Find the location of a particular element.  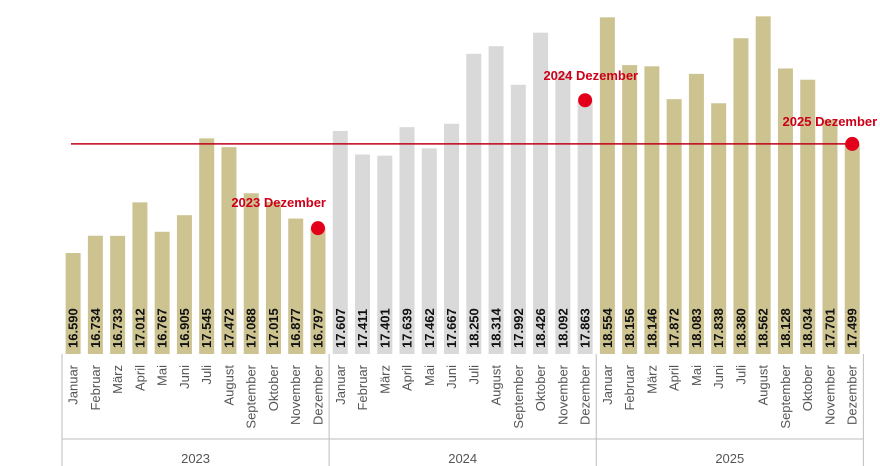

annotation-label: 2025 Dezember is located at coordinates (830, 121).